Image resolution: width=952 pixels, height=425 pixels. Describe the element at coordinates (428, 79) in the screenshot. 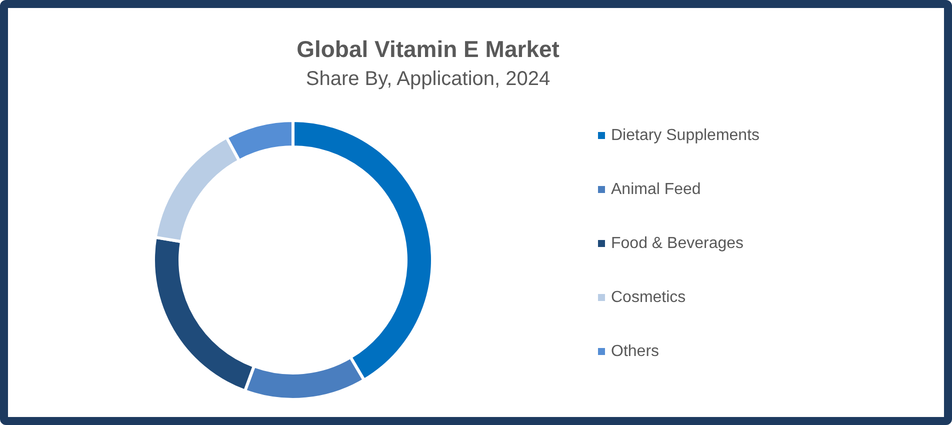

I see `chart-subtitle: Share By, Application, 2024` at that location.